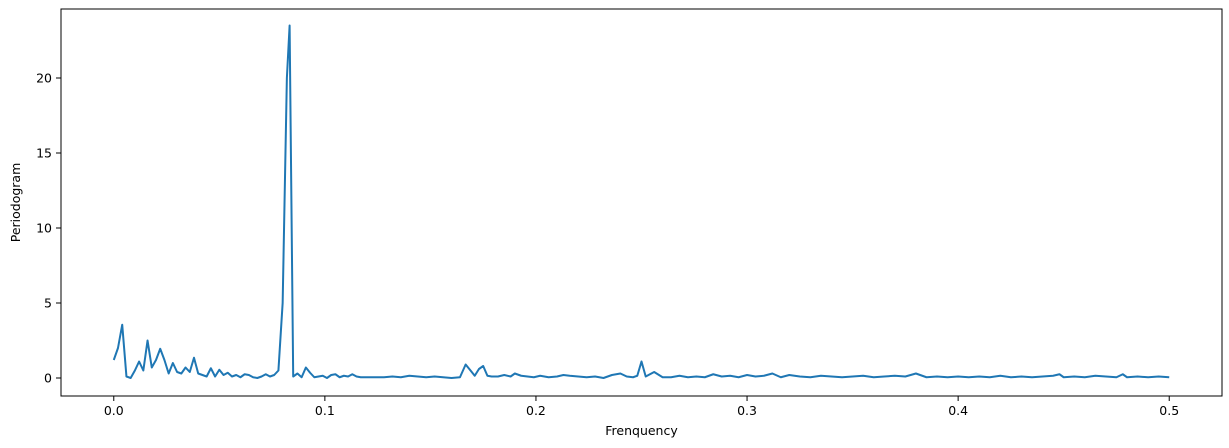 The image size is (1229, 448). I want to click on x-tick-label: 0.1, so click(325, 410).